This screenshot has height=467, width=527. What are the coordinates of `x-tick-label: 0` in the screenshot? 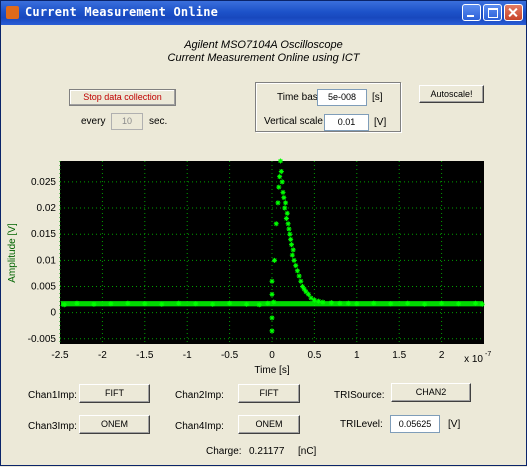 It's located at (272, 355).